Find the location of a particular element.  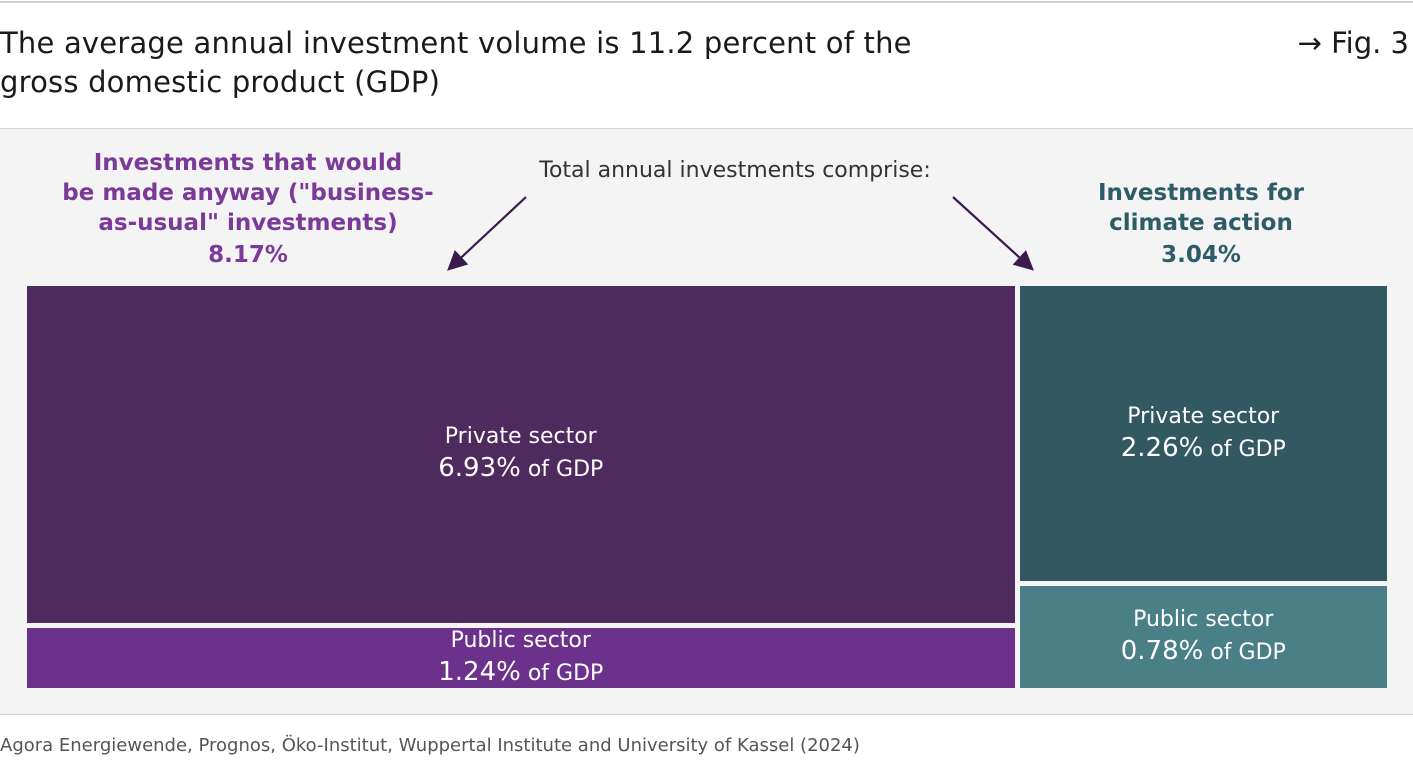

arrow-to-business-as-usual is located at coordinates (487, 233).